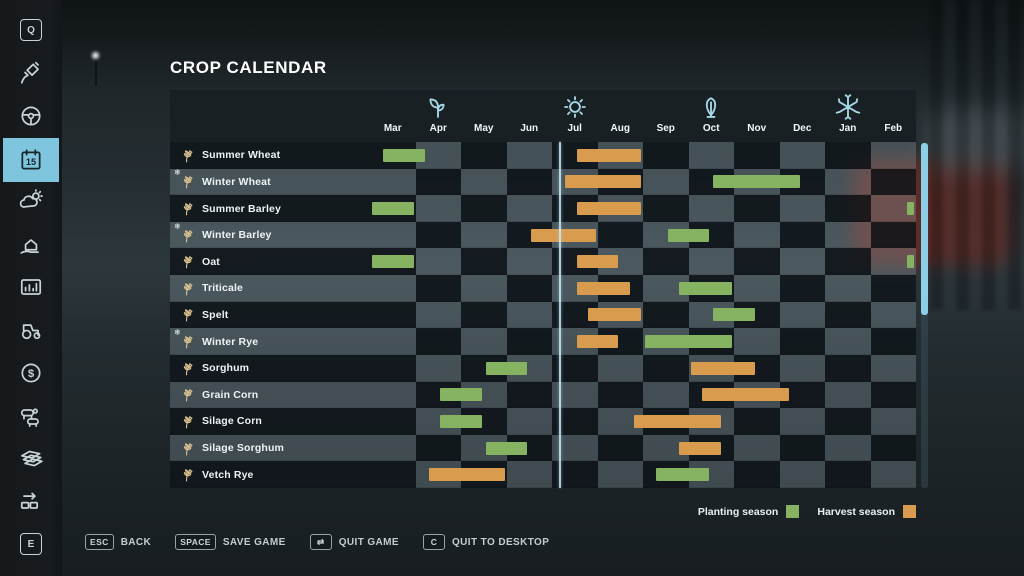 This screenshot has height=576, width=1024. Describe the element at coordinates (848, 107) in the screenshot. I see `winter-icon` at that location.